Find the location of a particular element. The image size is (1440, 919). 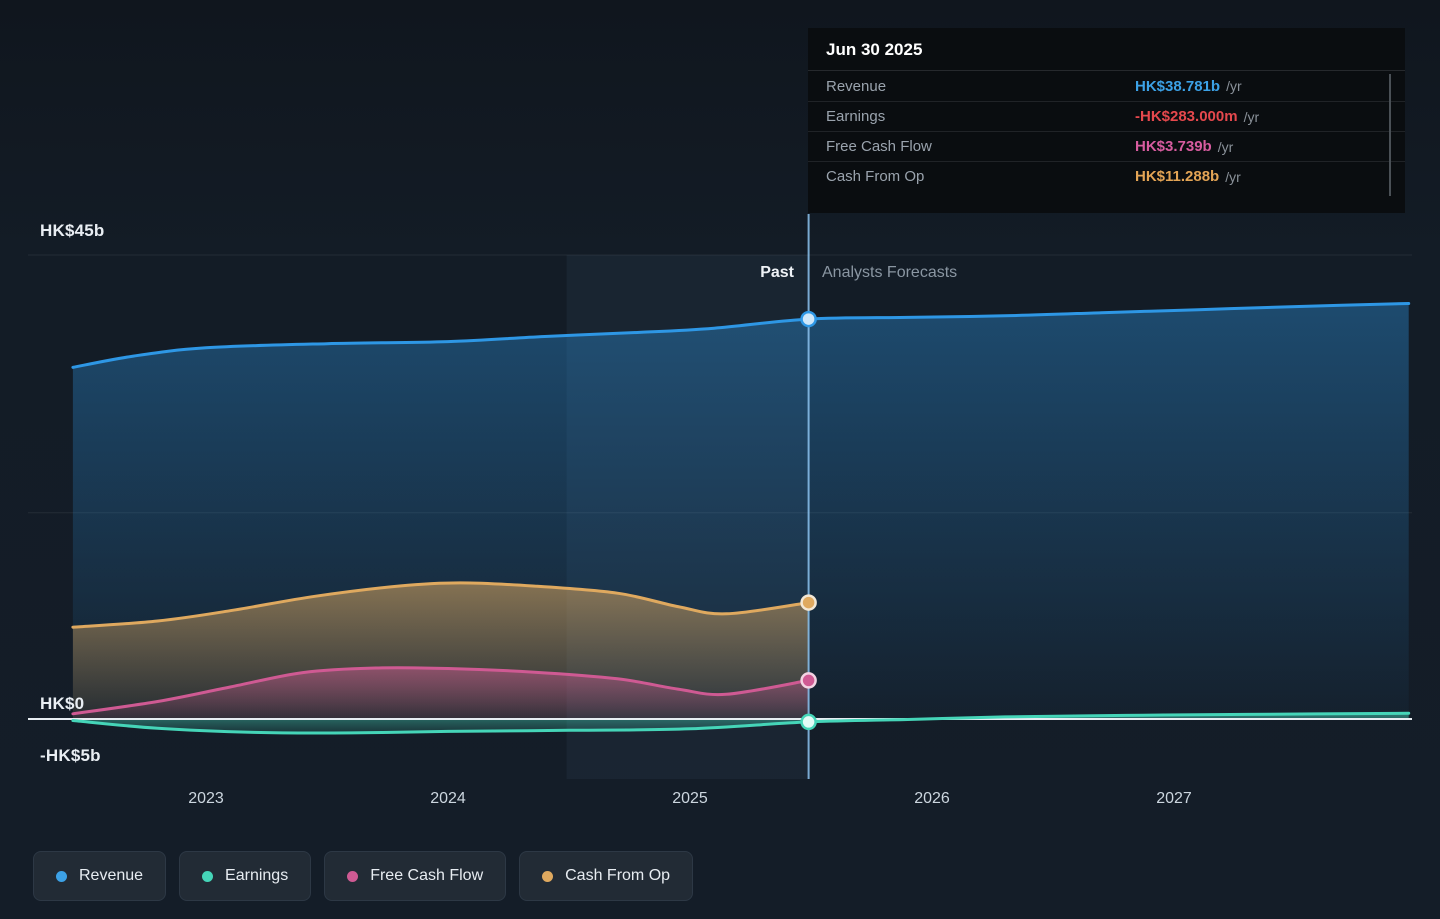

earnings-marker is located at coordinates (808, 722).